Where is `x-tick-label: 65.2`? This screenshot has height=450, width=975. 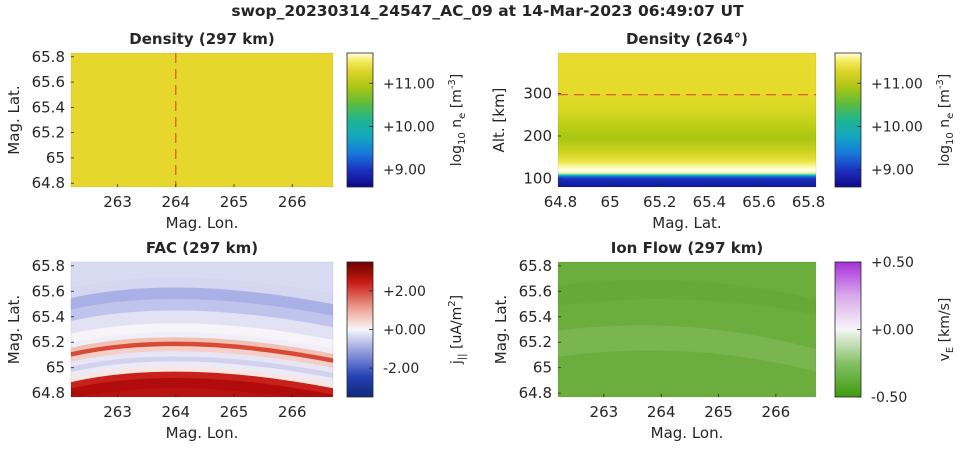
x-tick-label: 65.2 is located at coordinates (659, 202).